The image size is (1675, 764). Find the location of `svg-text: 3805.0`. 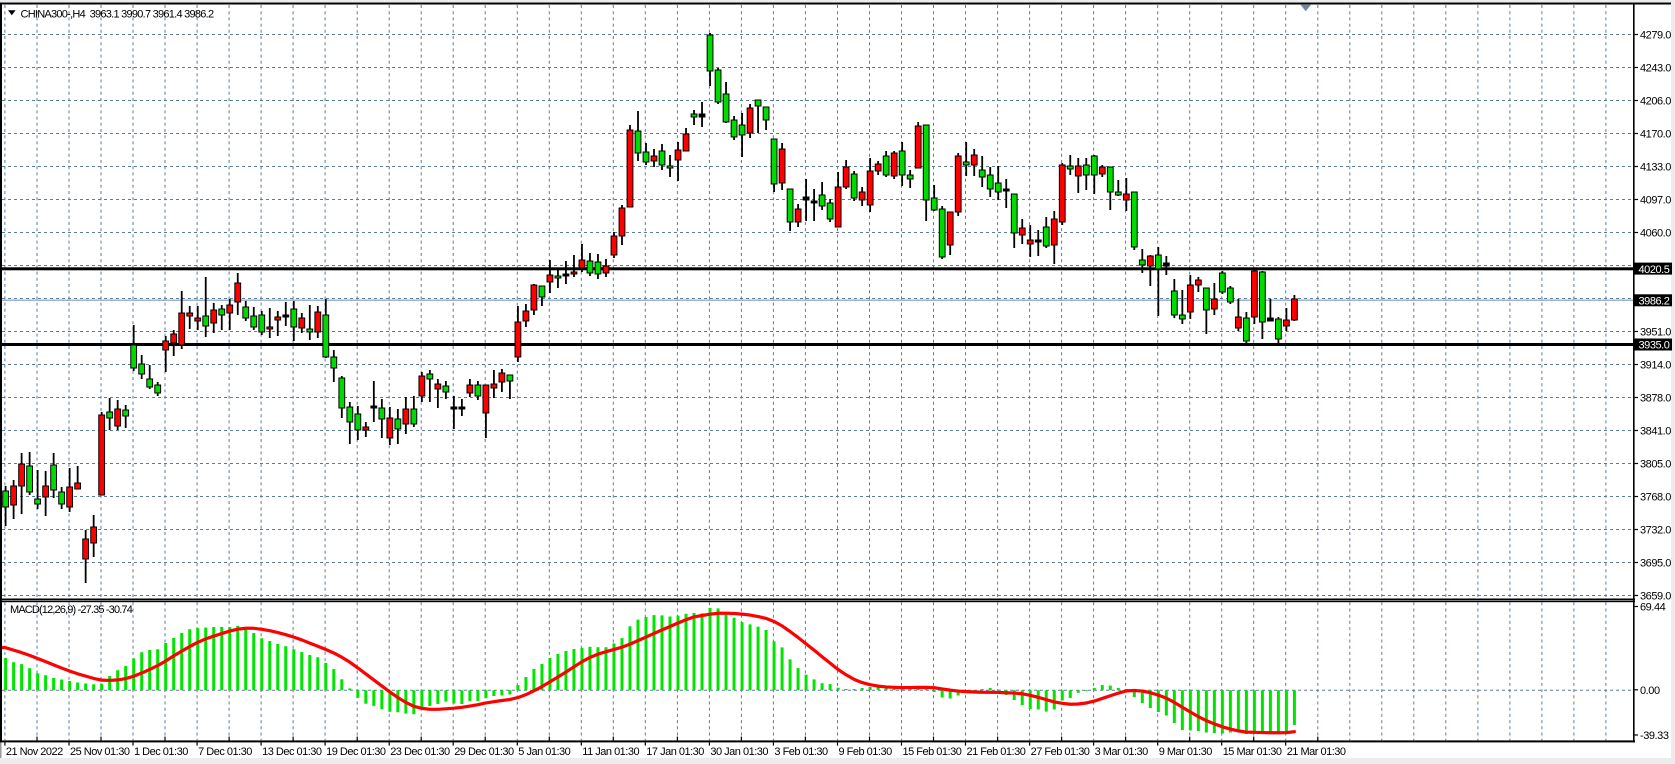

svg-text: 3805.0 is located at coordinates (1655, 465).